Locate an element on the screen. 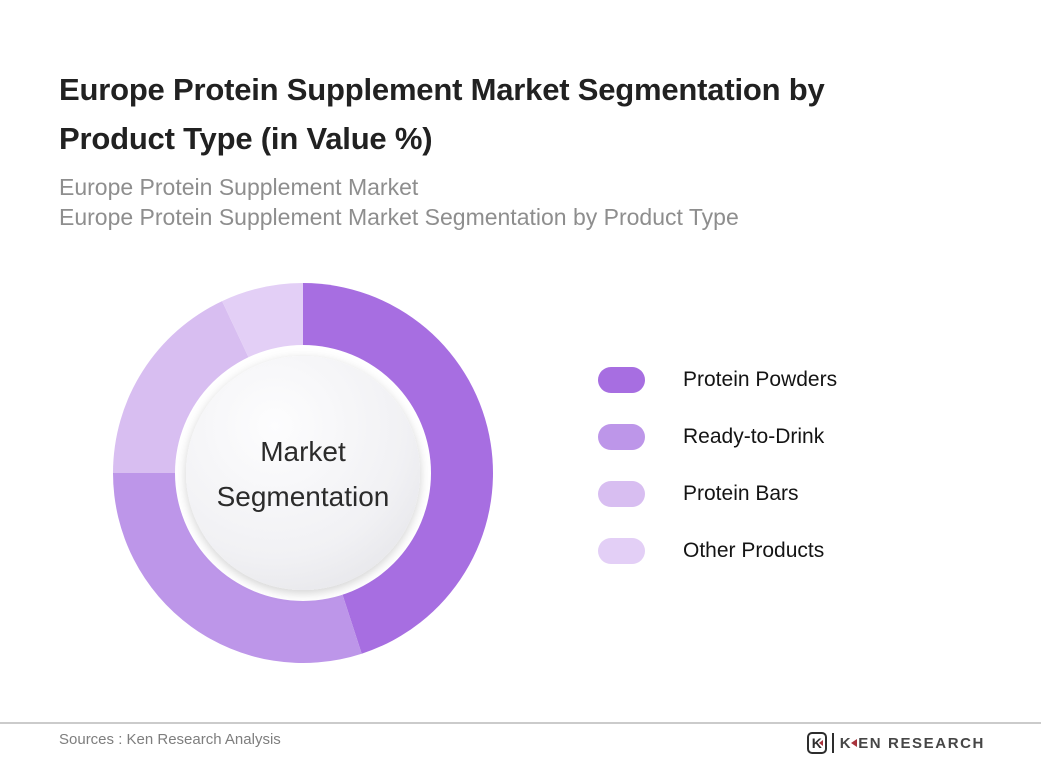  legend-item-protein-bars: Protein Bars is located at coordinates (717, 493).